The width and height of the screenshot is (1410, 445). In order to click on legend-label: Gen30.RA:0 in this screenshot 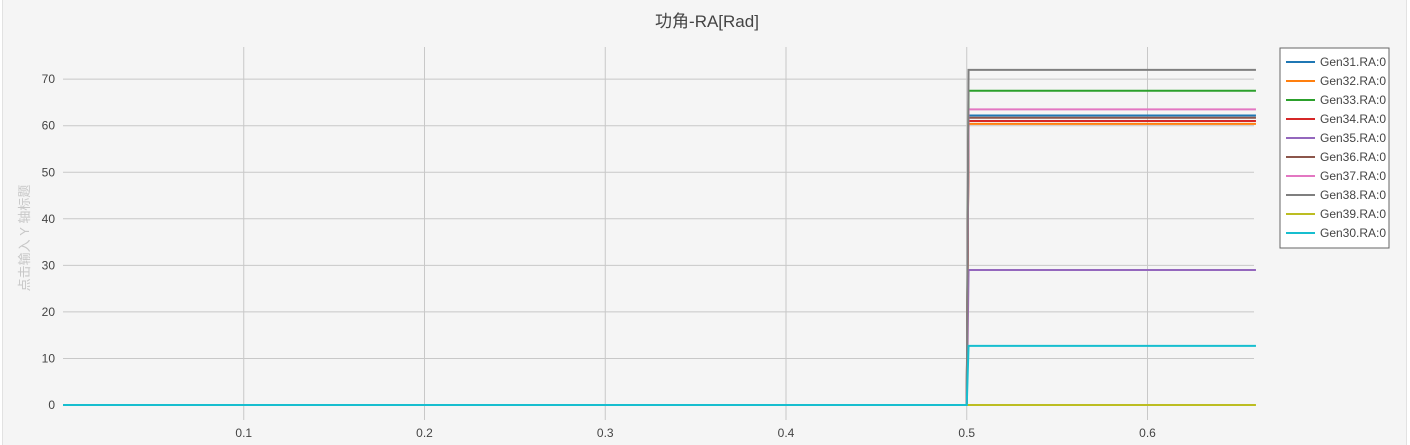, I will do `click(1353, 233)`.